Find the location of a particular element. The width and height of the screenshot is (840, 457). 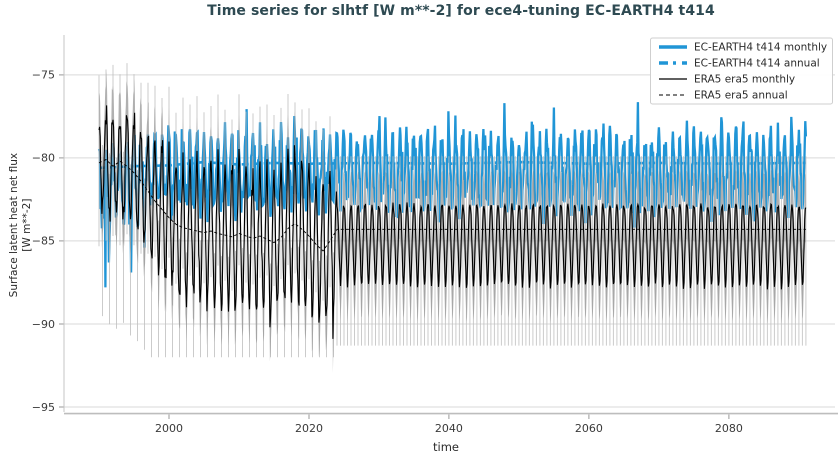

y-tick-label: −80 is located at coordinates (43, 158).